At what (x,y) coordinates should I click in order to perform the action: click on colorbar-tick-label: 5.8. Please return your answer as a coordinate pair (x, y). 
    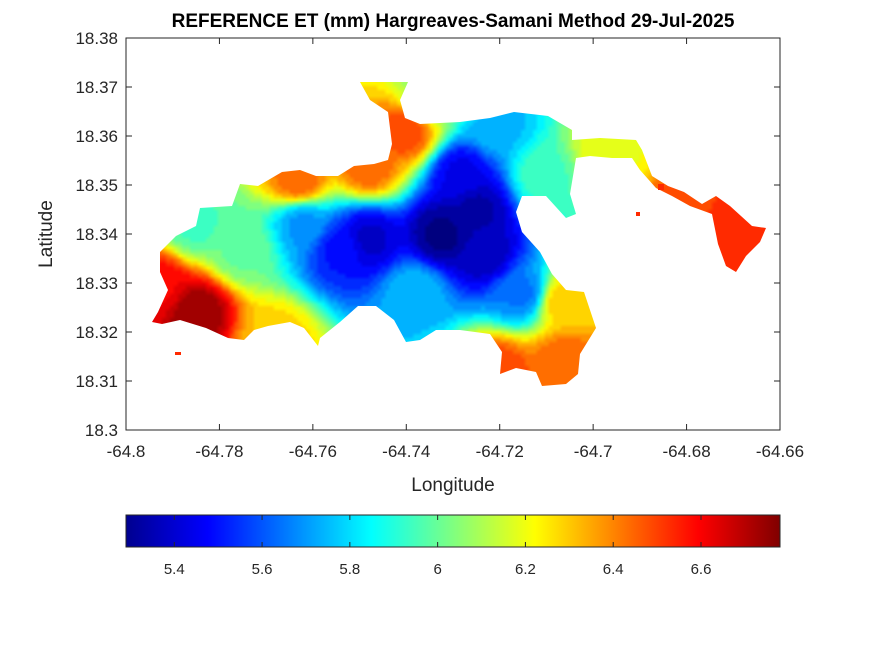
    Looking at the image, I should click on (349, 569).